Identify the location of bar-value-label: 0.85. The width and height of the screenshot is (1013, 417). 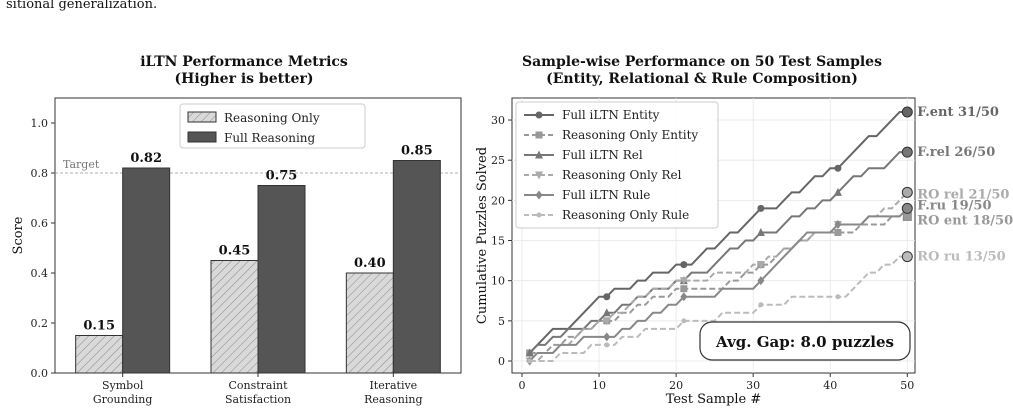
(417, 151).